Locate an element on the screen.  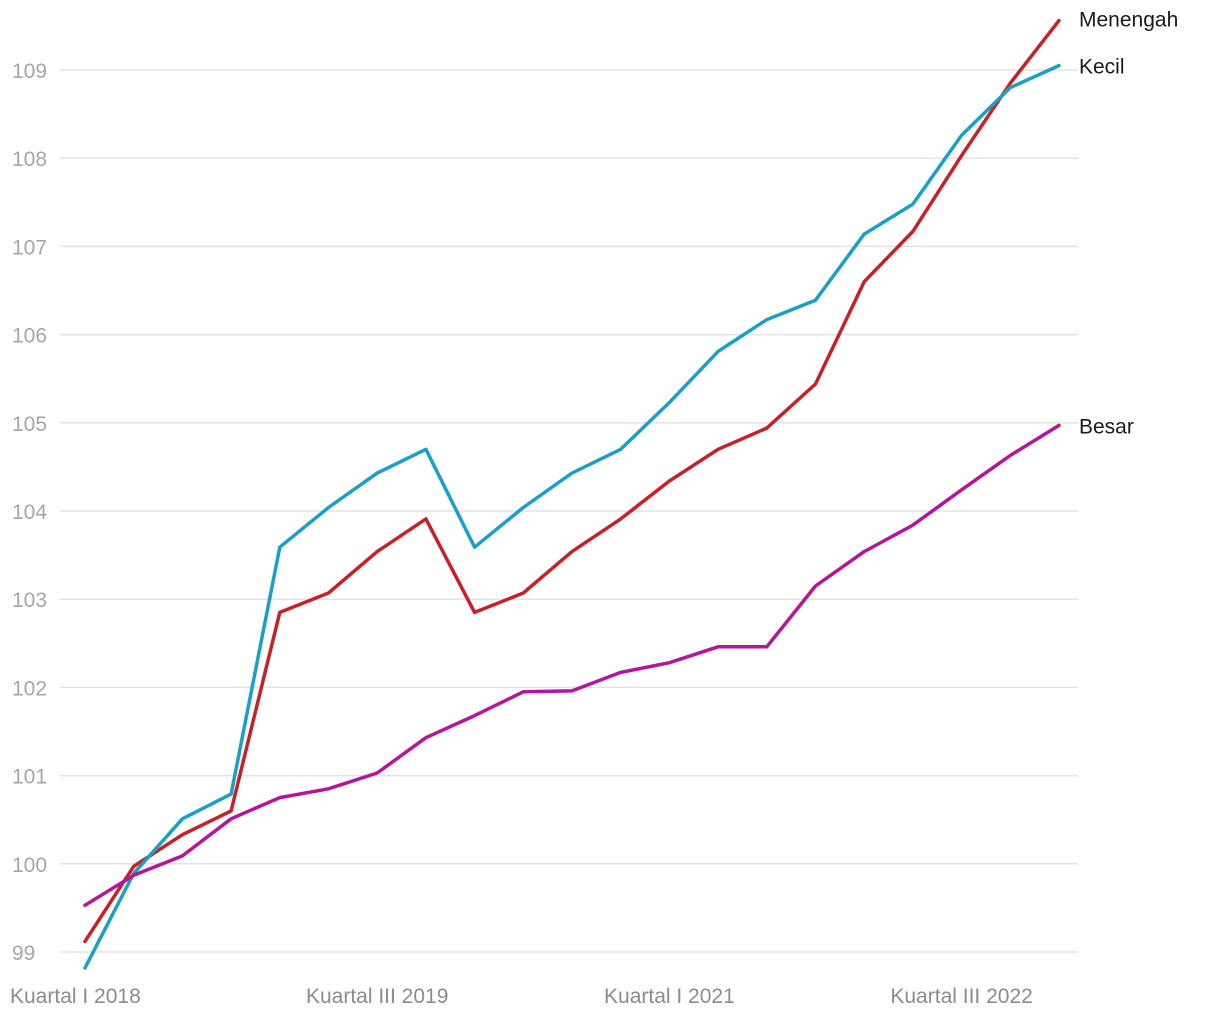
x-tick-label: Kuartal III 2019 is located at coordinates (377, 996).